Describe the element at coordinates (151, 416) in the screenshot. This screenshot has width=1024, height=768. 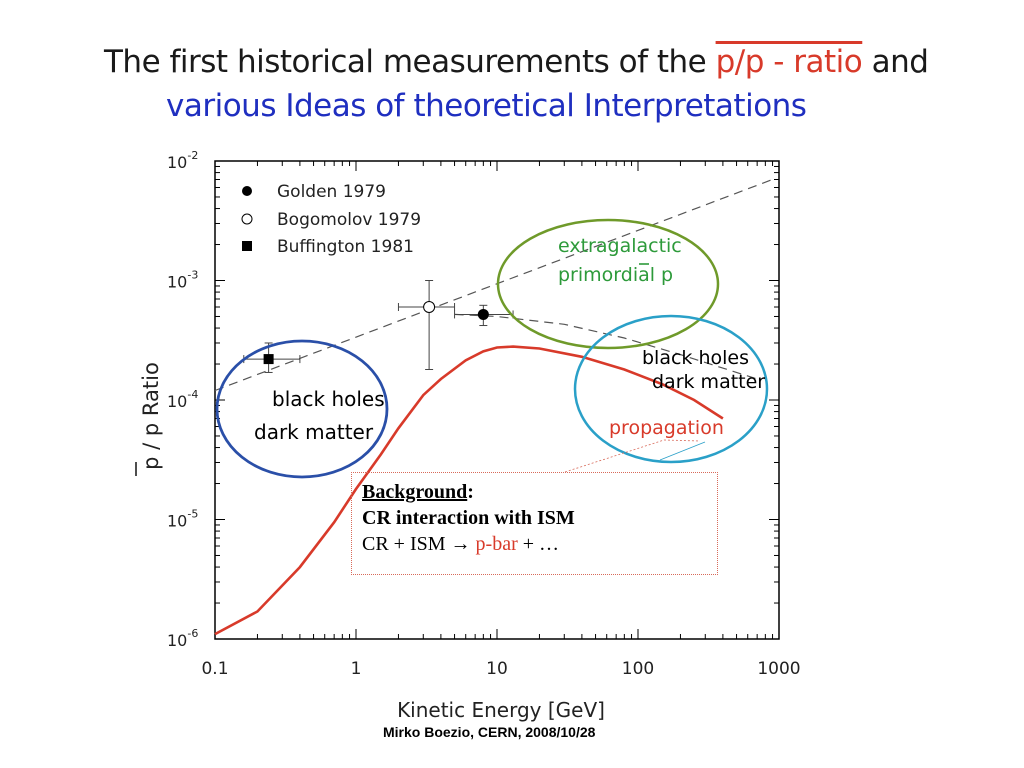
I see `y-axis-label: p / p Ratio` at that location.